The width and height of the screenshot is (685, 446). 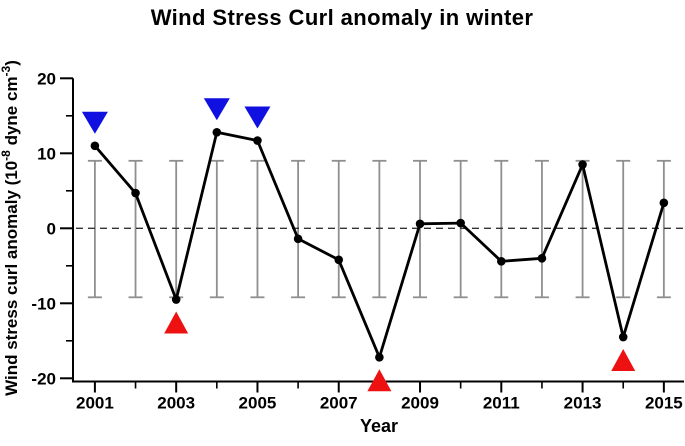 I want to click on y-tick-label: -10, so click(x=43, y=303).